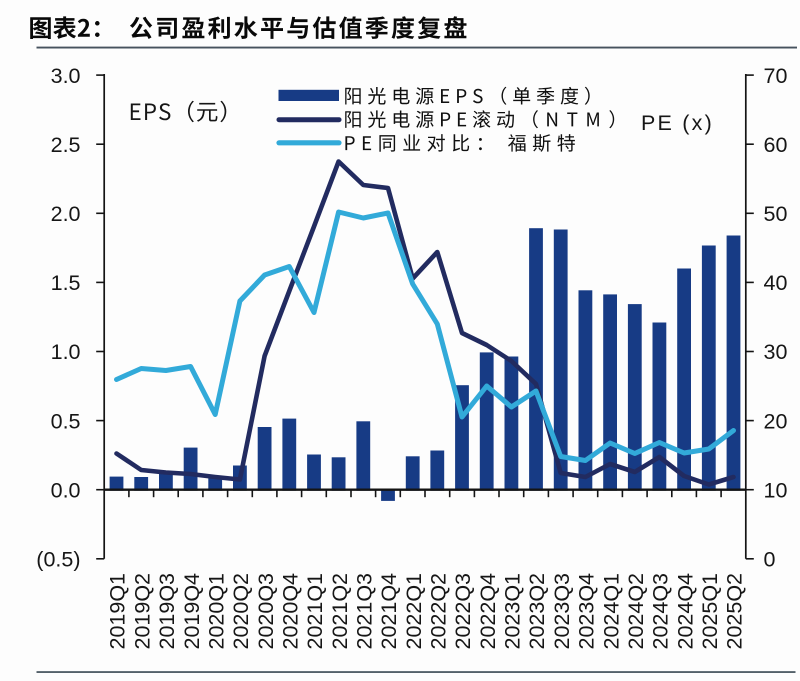 The image size is (800, 681). I want to click on svg-text: 2020Q4, so click(291, 611).